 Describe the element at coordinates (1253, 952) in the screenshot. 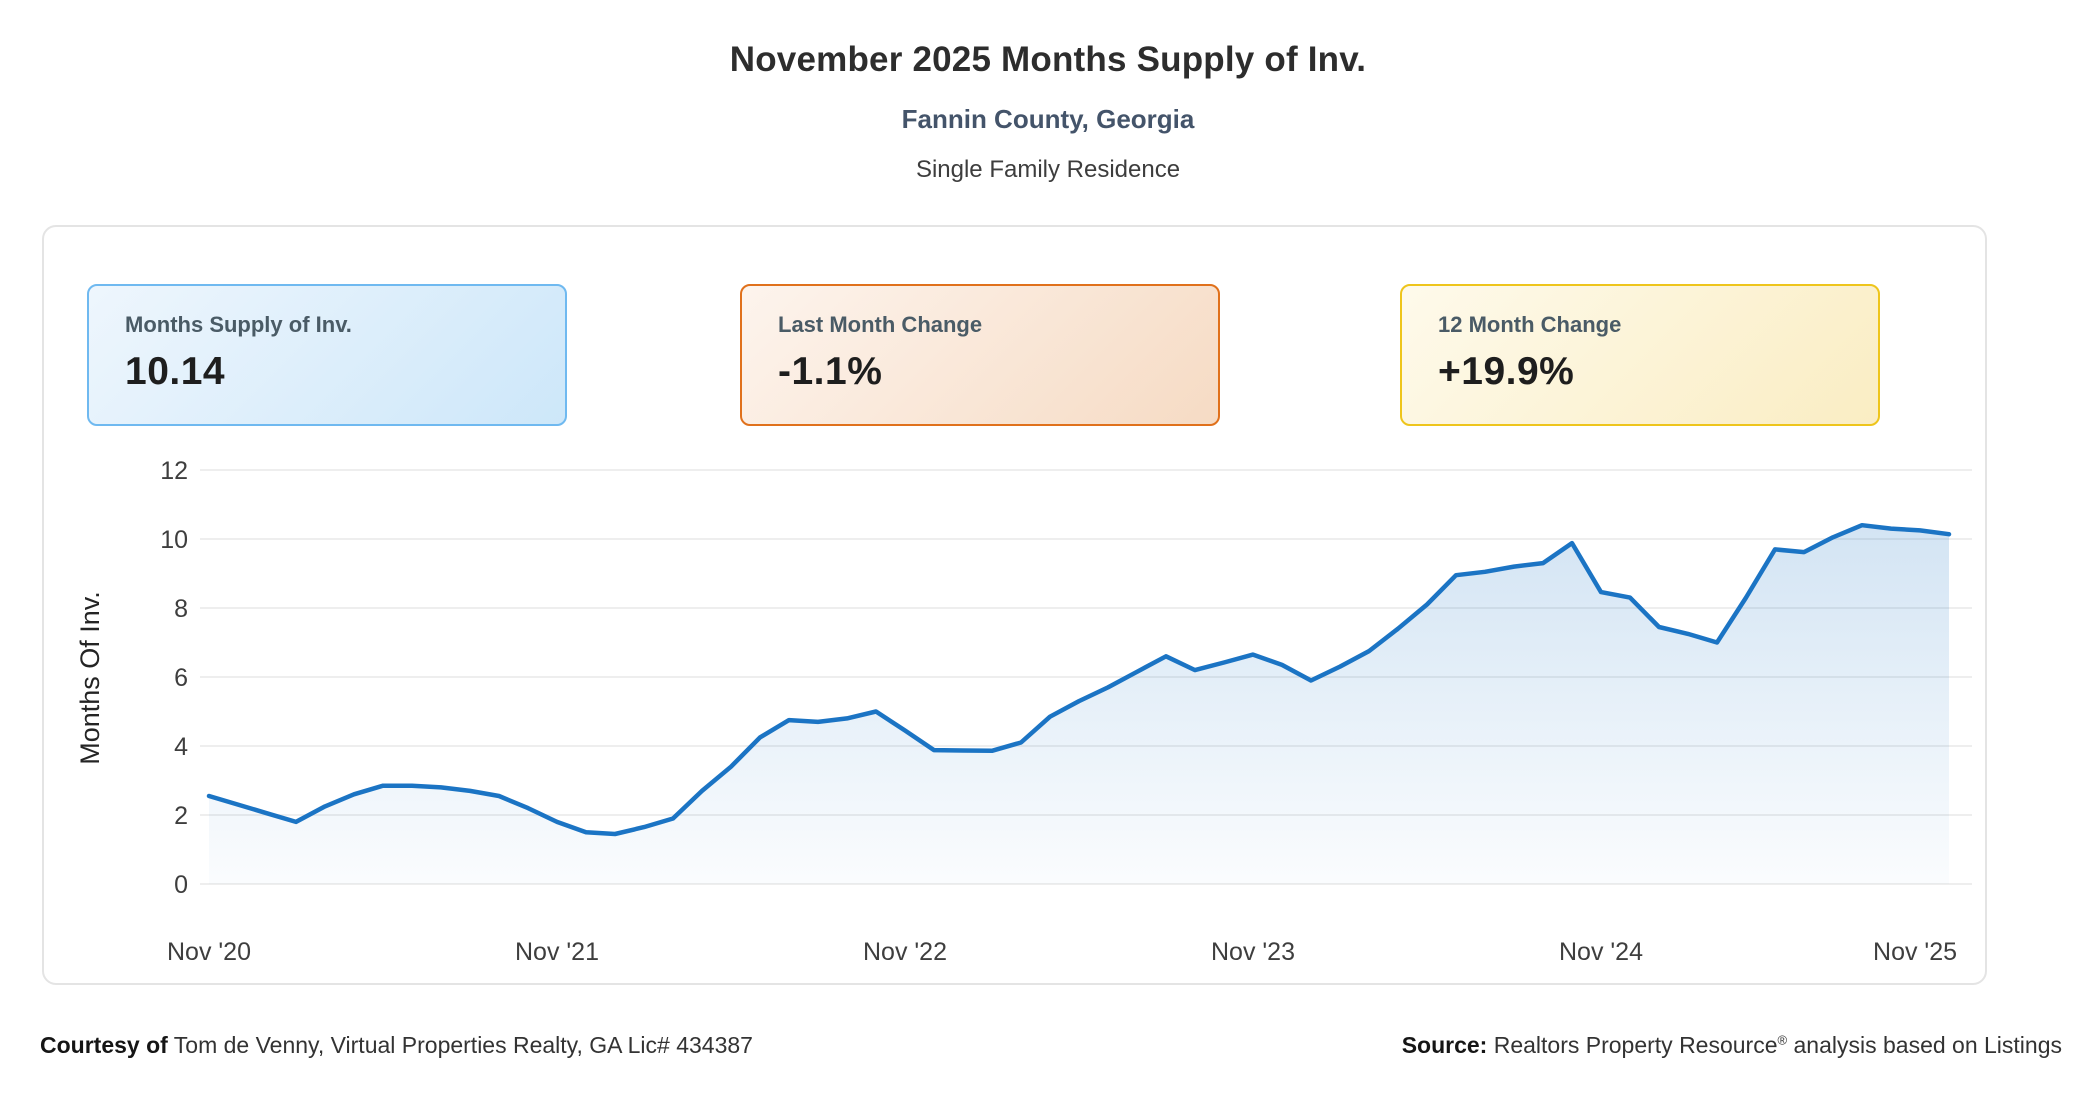

I see `svg-text: Nov '23` at that location.